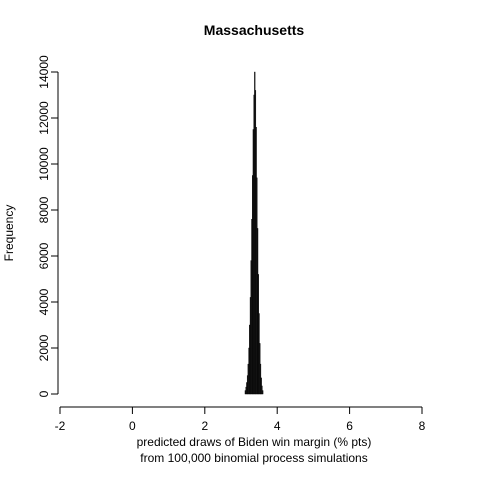 Image resolution: width=480 pixels, height=480 pixels. What do you see at coordinates (44, 347) in the screenshot?
I see `y-tick-label: 2000` at bounding box center [44, 347].